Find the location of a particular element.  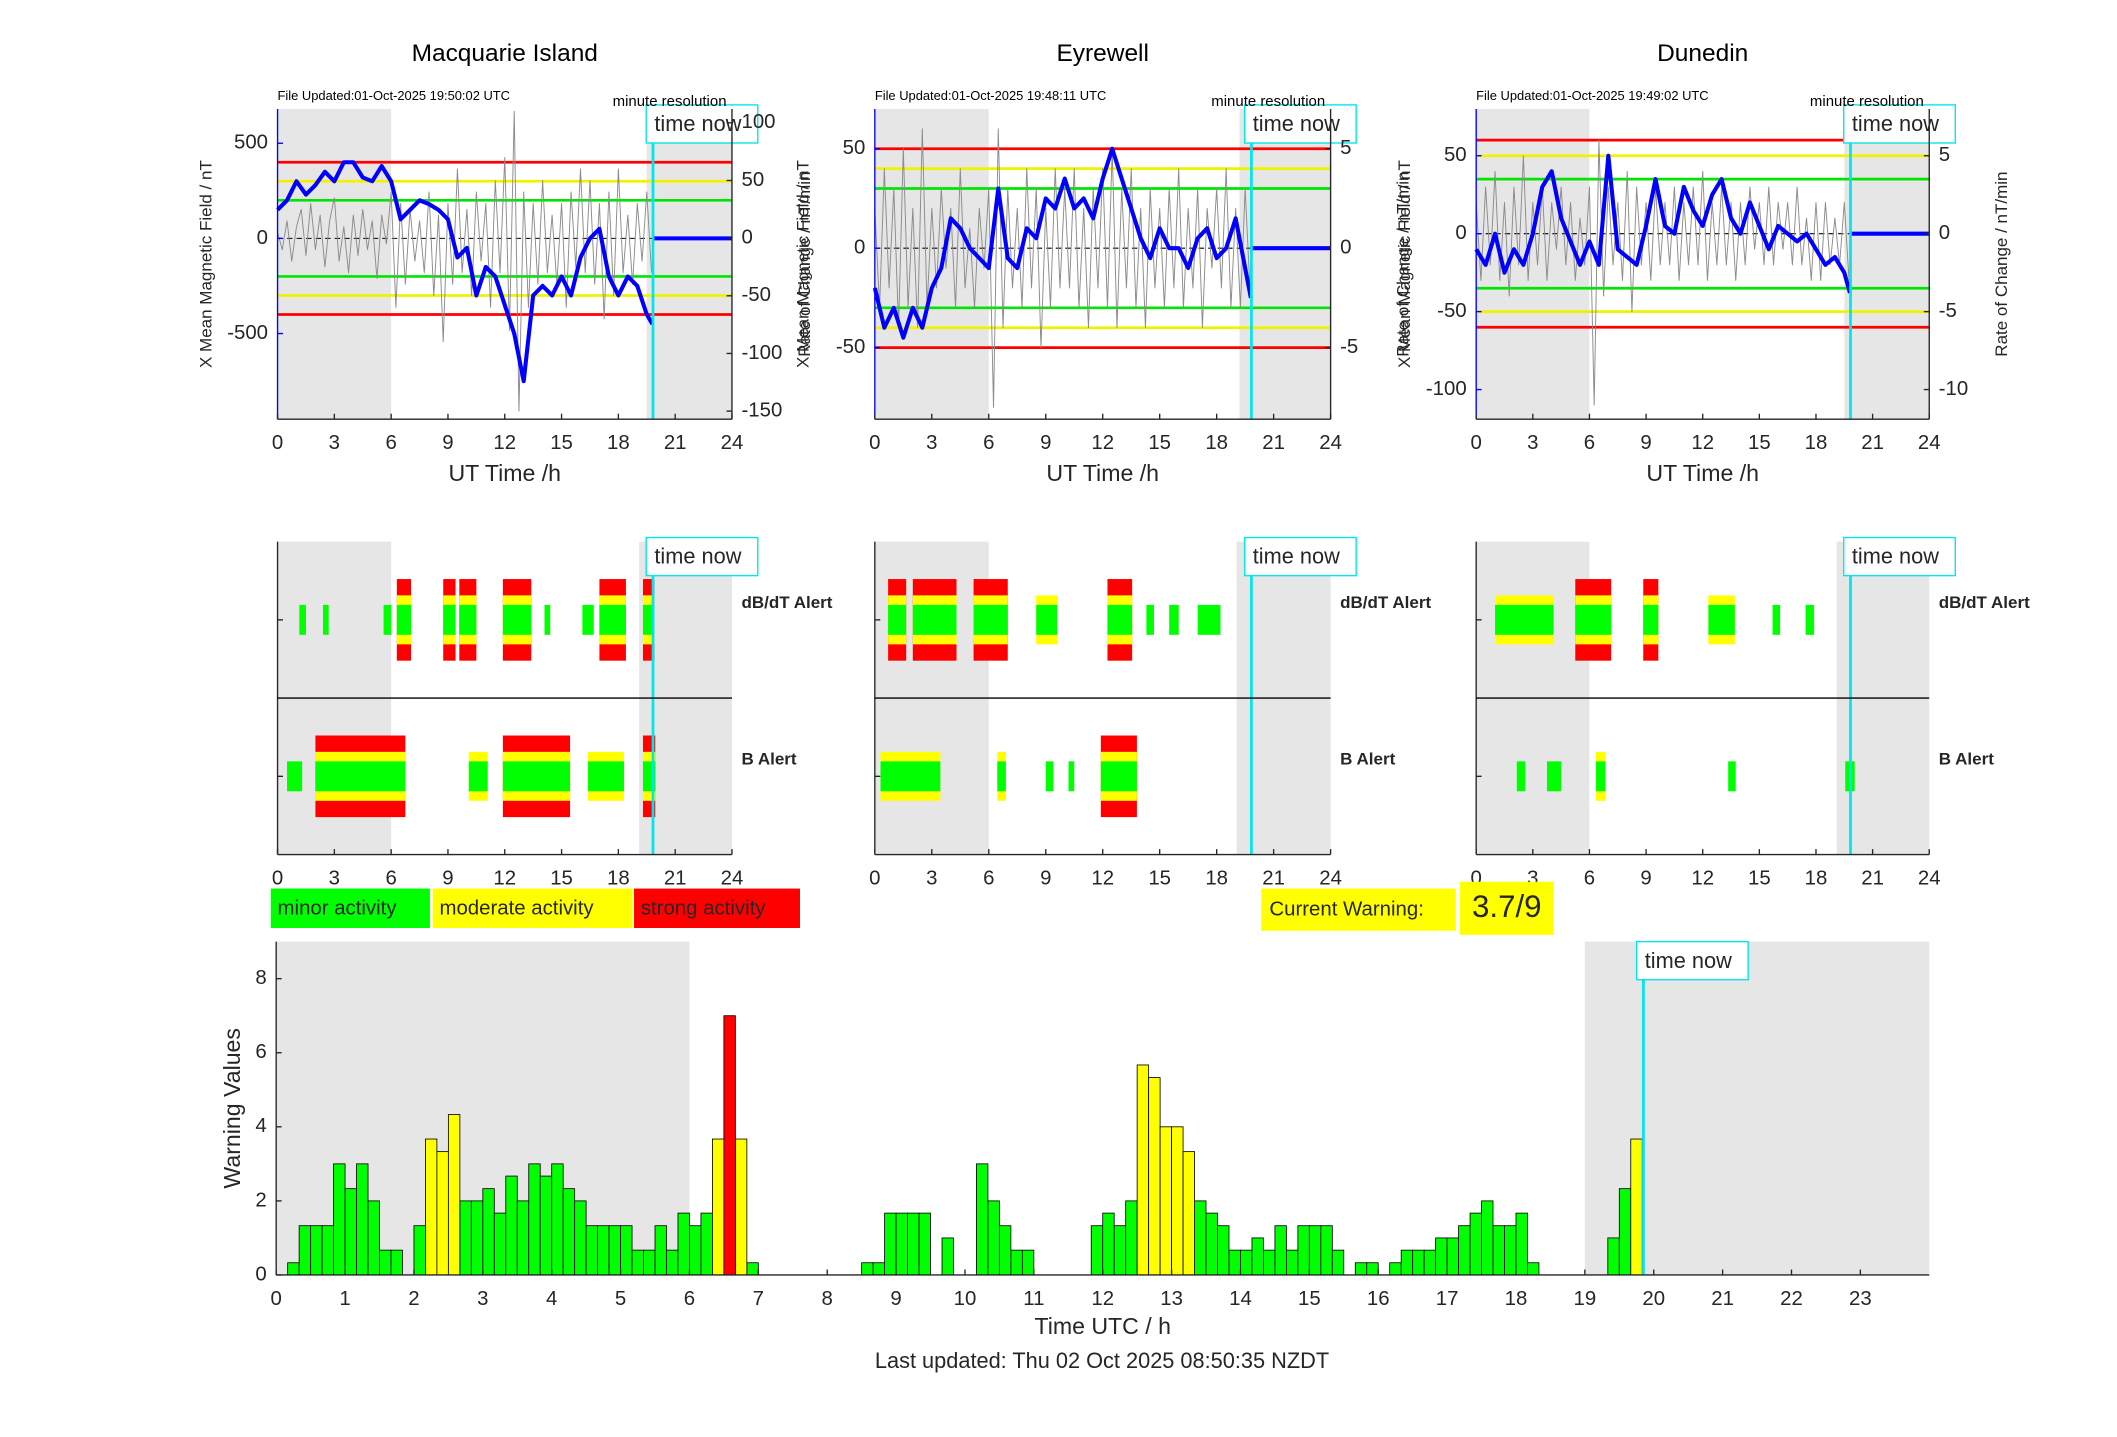

x-tick-label: 10 is located at coordinates (965, 1299).